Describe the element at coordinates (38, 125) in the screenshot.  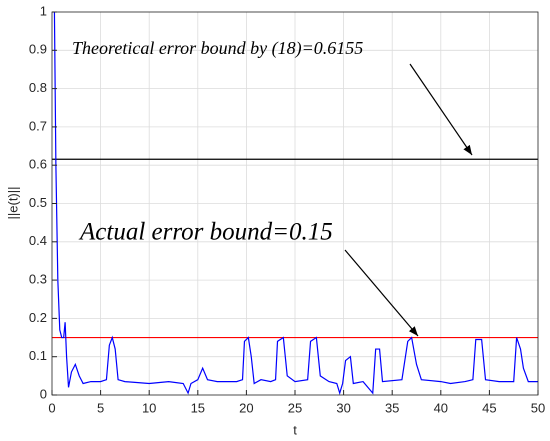
I see `y-tick-label: 0.7` at that location.